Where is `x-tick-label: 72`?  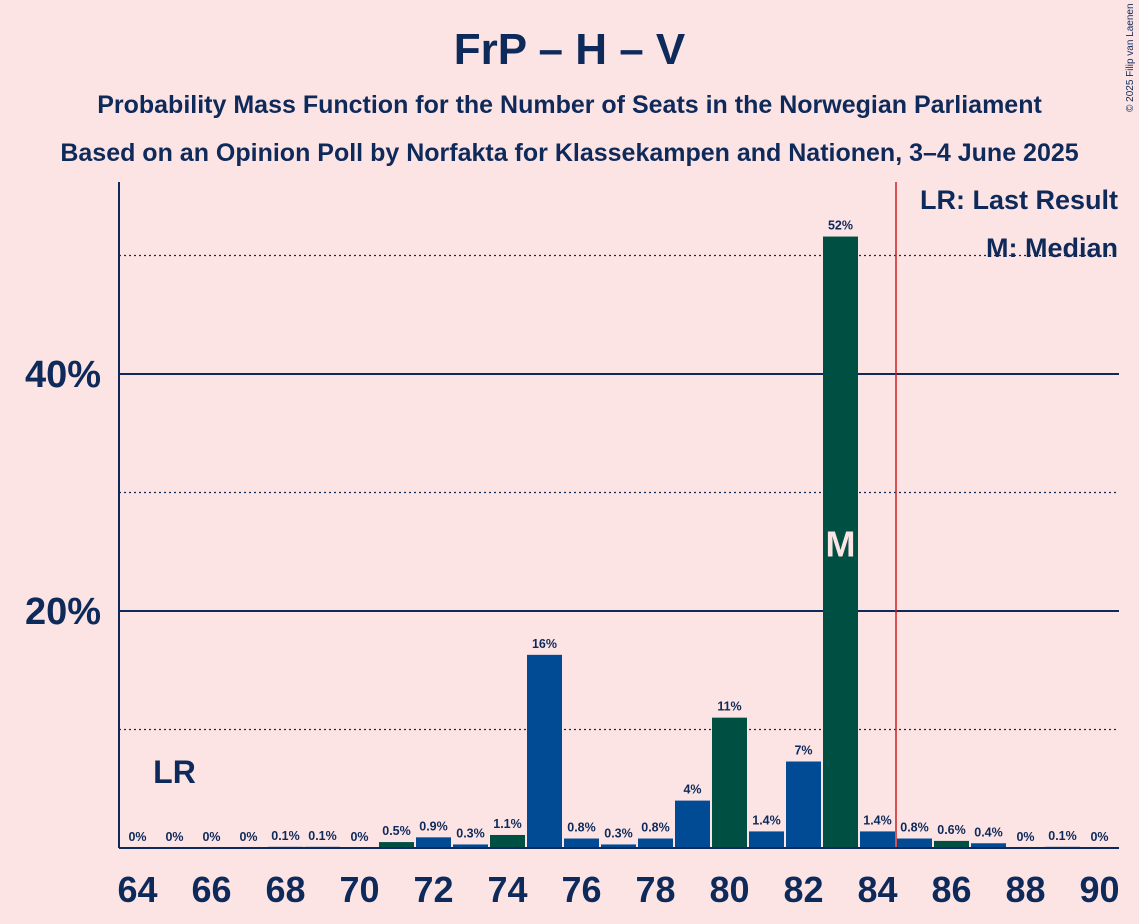
x-tick-label: 72 is located at coordinates (433, 889).